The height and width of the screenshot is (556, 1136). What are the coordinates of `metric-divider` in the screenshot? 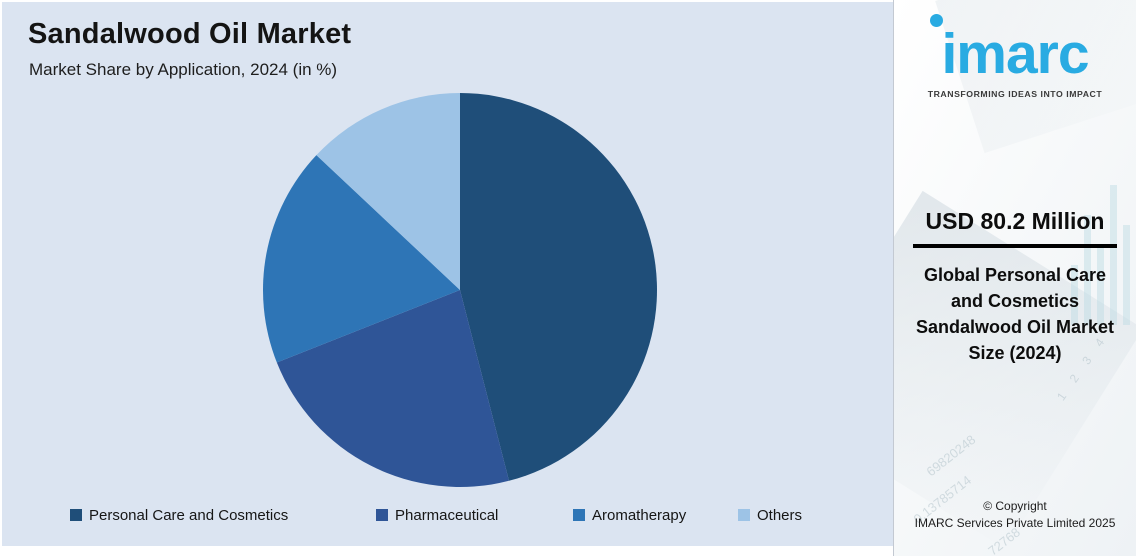 It's located at (1015, 246).